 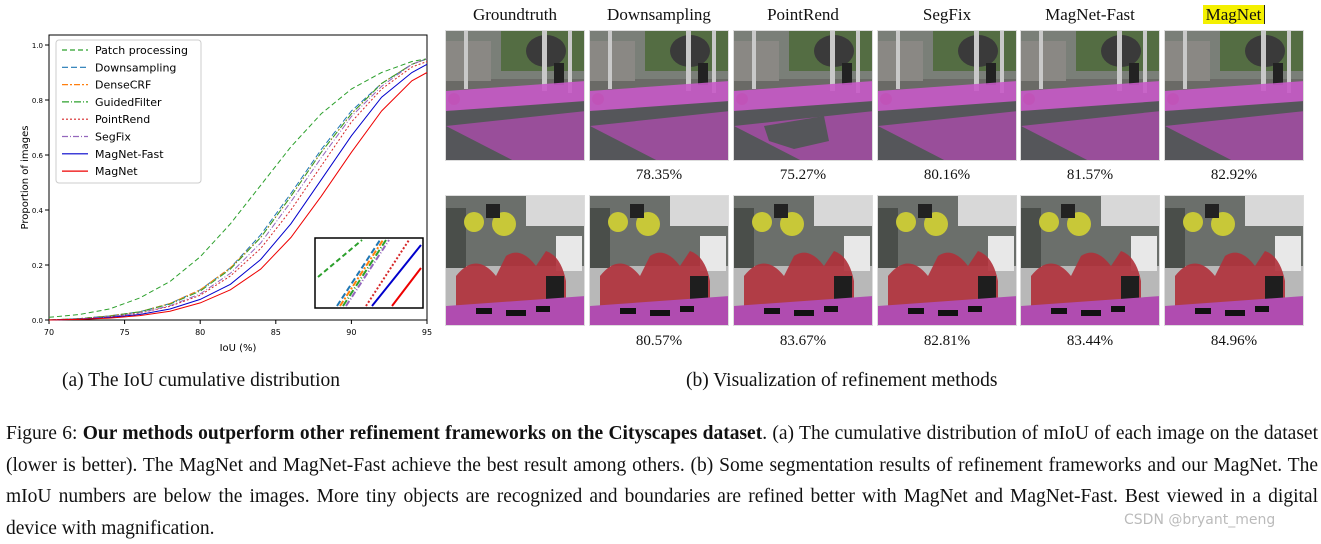 I want to click on legend-label: Downsampling, so click(x=135, y=67).